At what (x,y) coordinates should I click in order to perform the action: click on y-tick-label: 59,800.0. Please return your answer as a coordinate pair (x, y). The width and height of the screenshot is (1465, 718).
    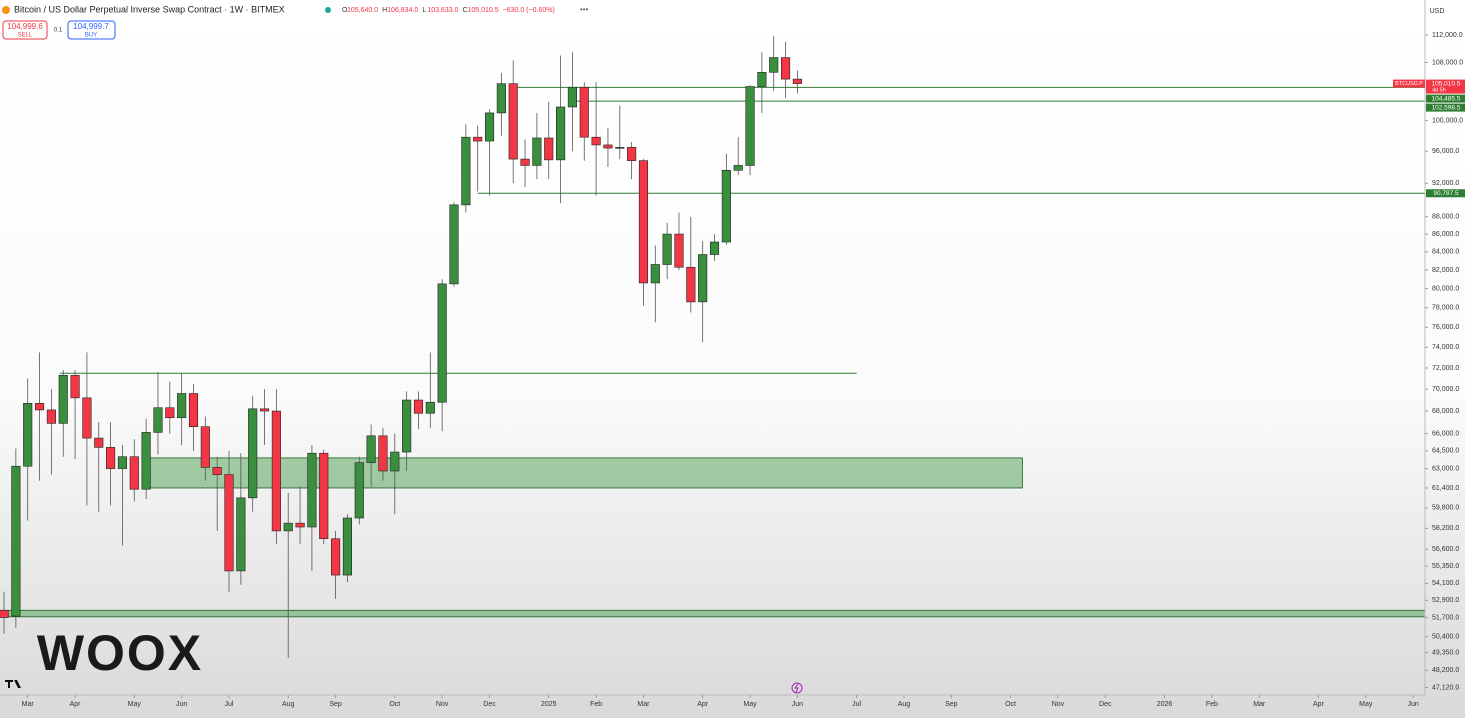
    Looking at the image, I should click on (1445, 508).